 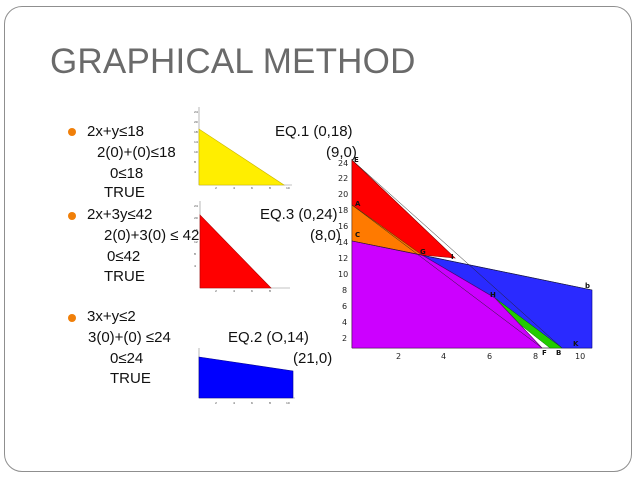 I want to click on constraint-2-substitution: 2(0)+3(0) ≤ 42, so click(x=152, y=235).